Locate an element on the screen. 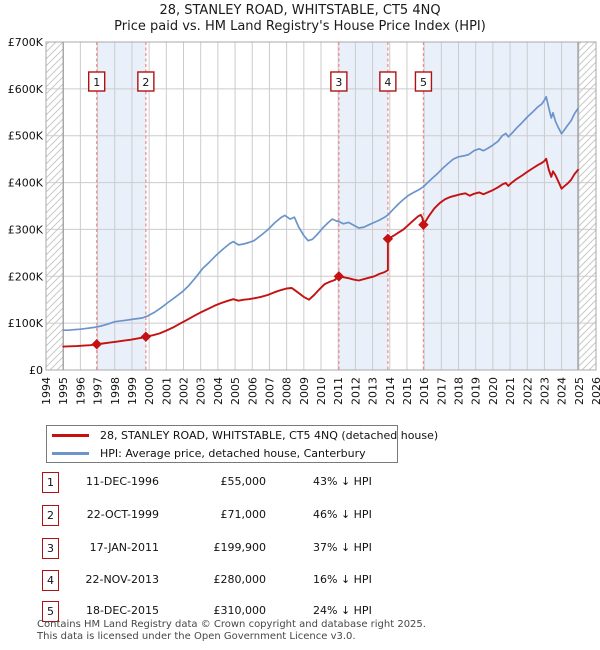 The image size is (600, 650). svg-text: £700K is located at coordinates (26, 42).